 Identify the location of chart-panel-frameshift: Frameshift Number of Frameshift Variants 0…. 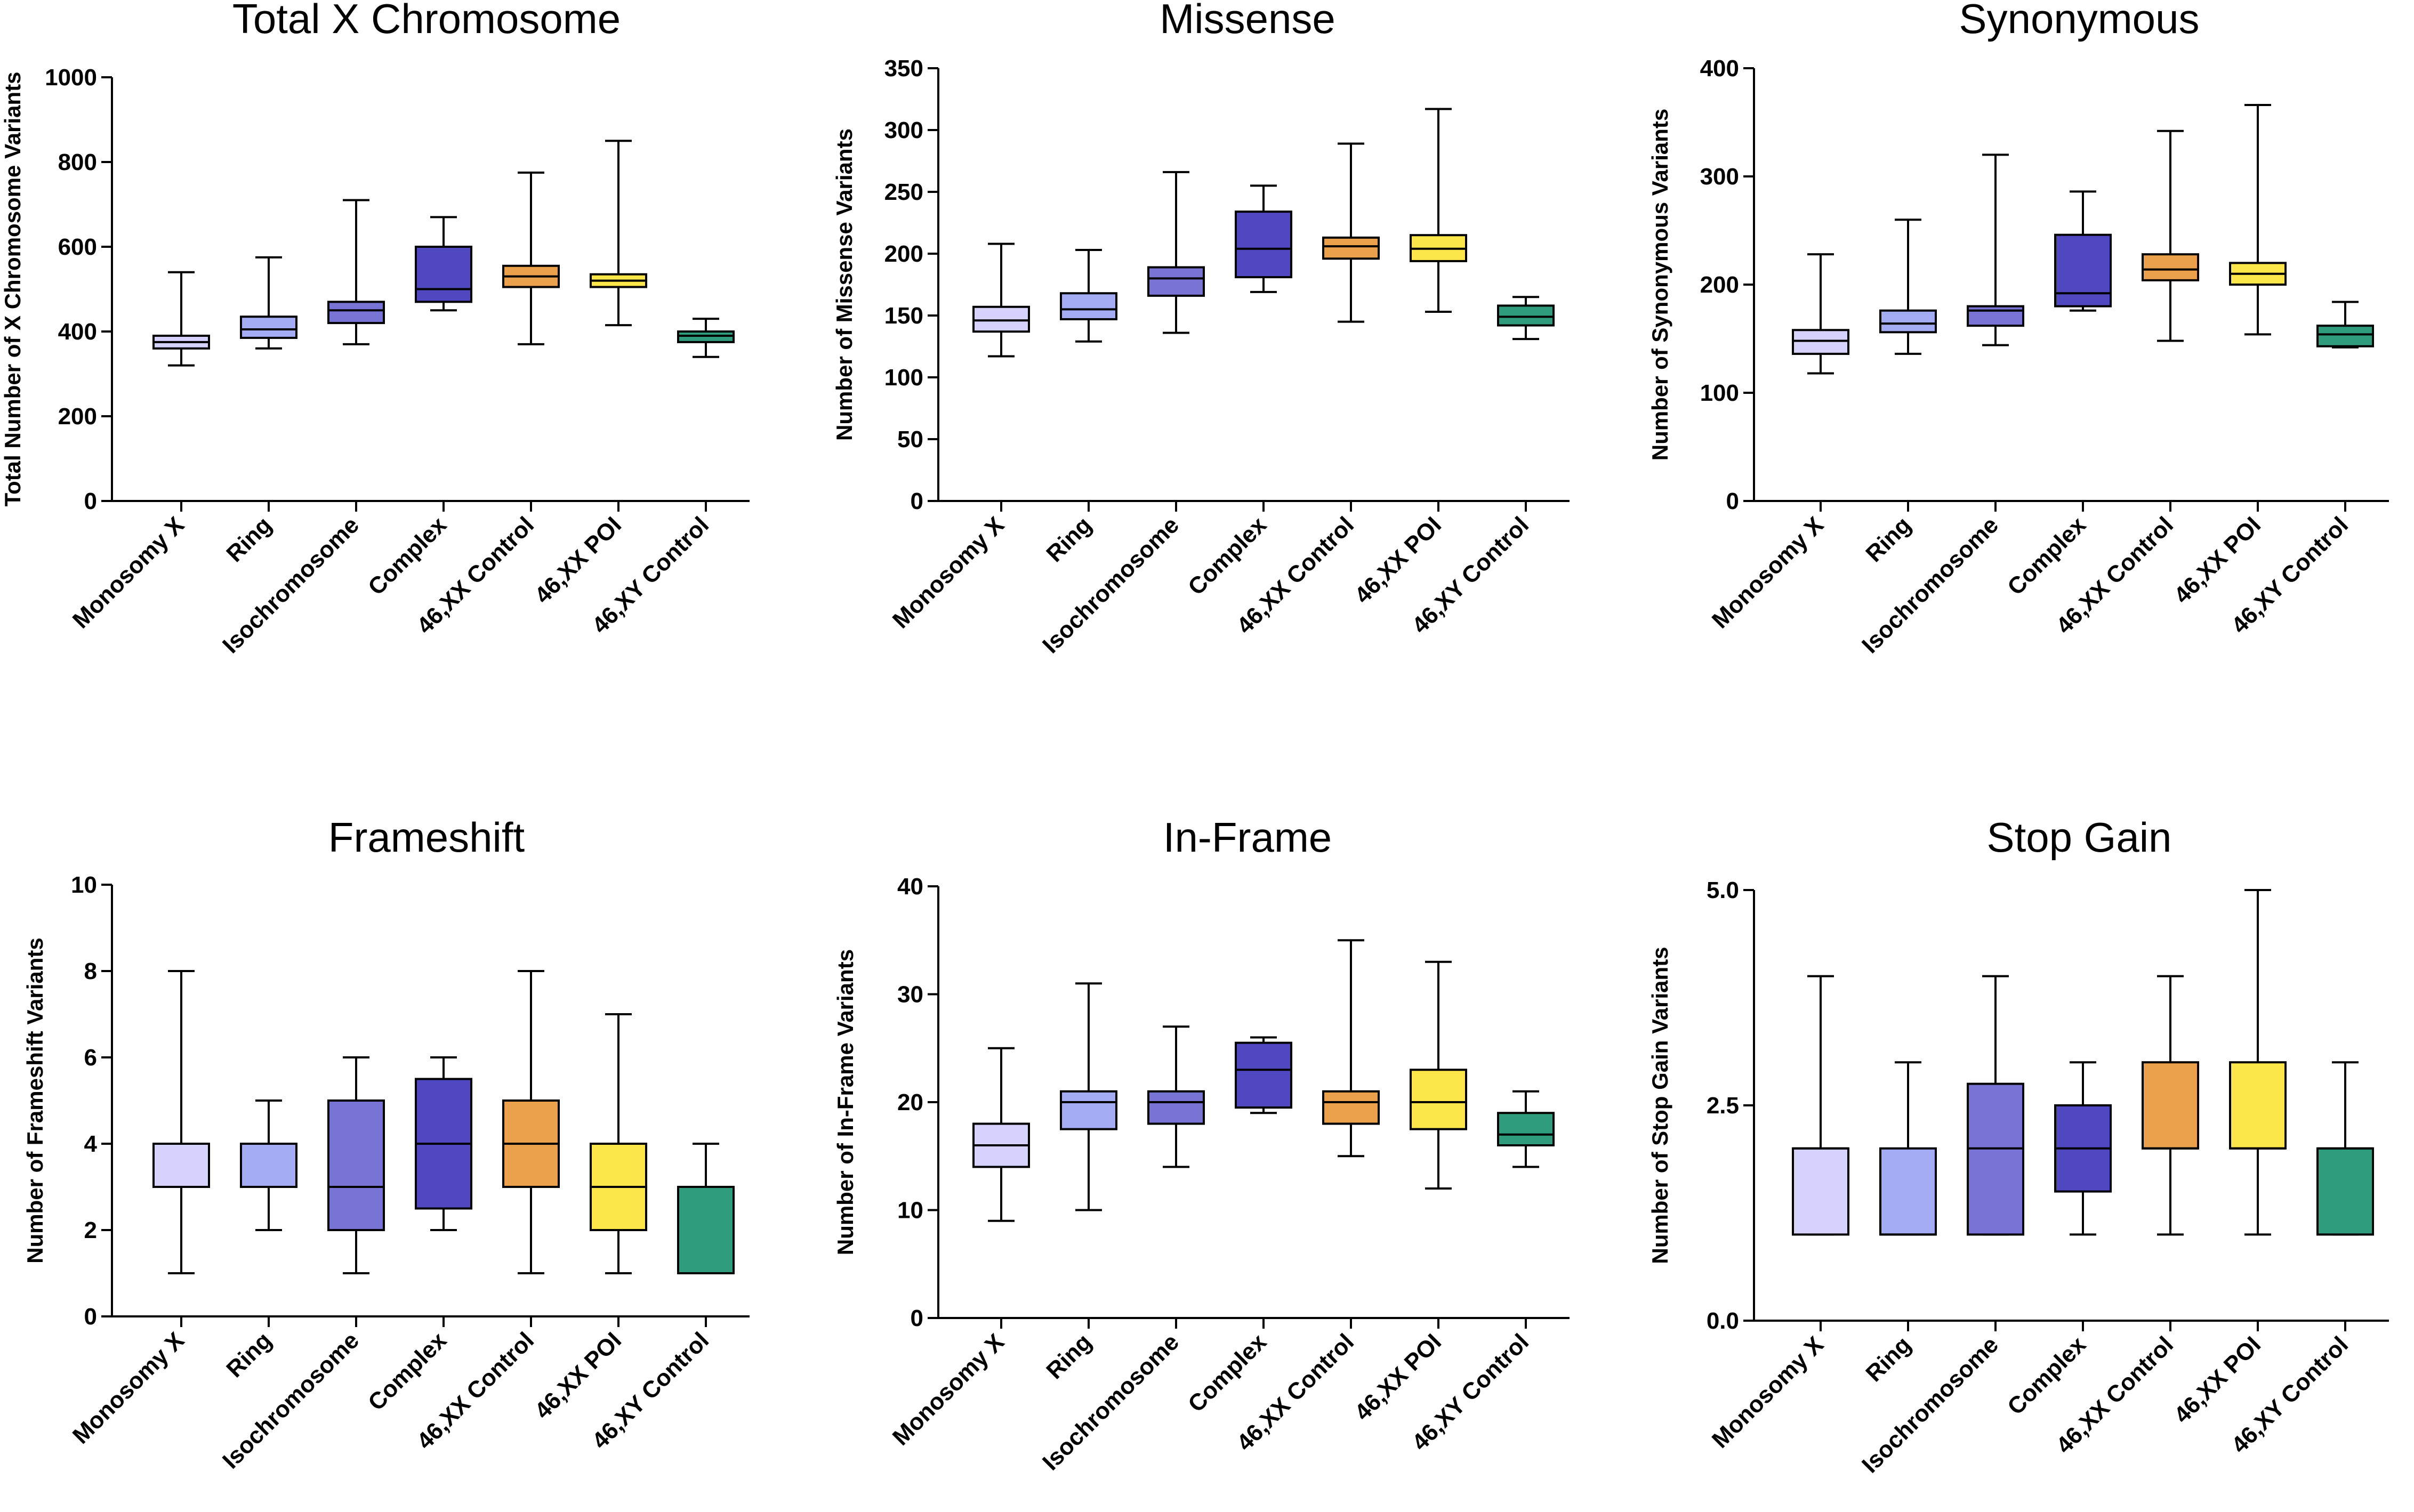
(386, 1144).